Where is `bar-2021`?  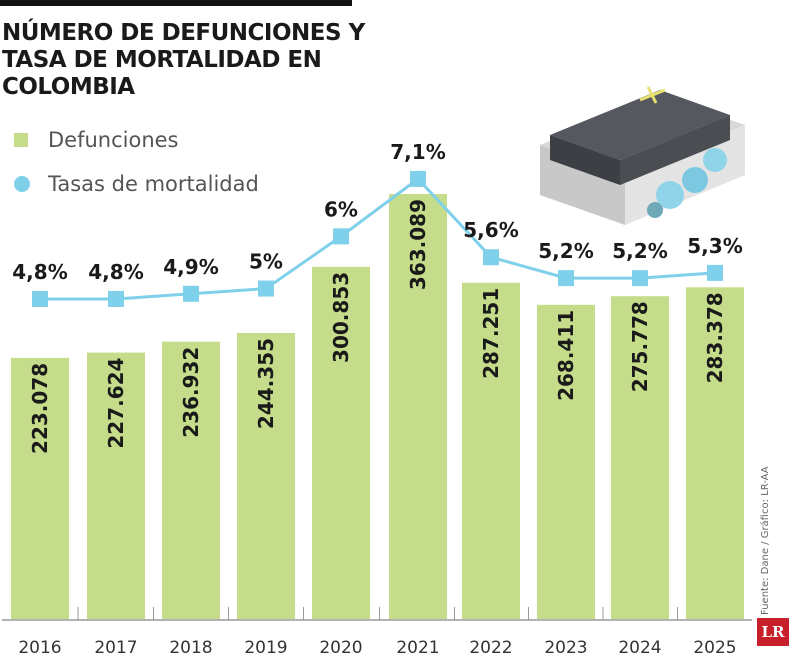
bar-2021 is located at coordinates (418, 406).